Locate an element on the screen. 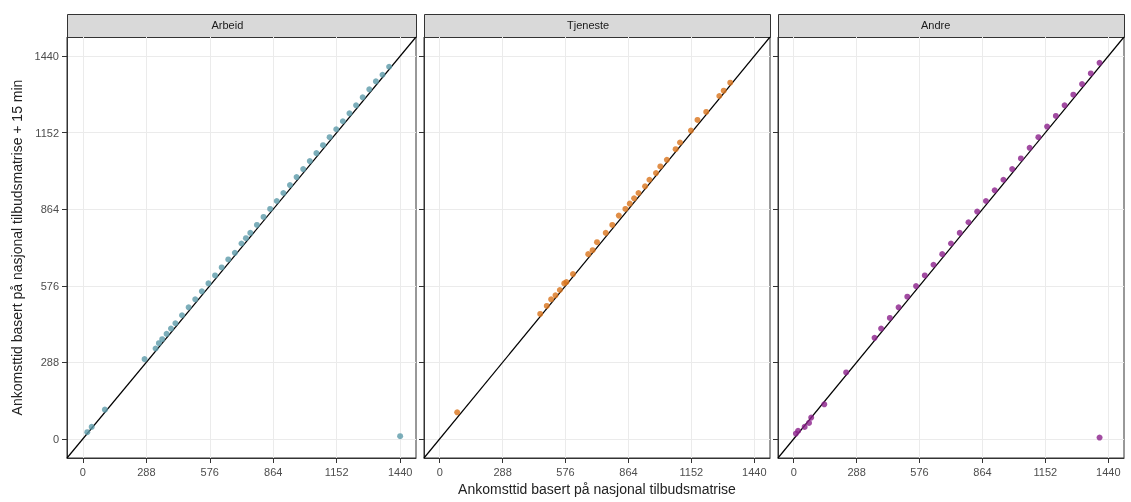 The width and height of the screenshot is (1131, 502). chart-title: Andre is located at coordinates (936, 24).